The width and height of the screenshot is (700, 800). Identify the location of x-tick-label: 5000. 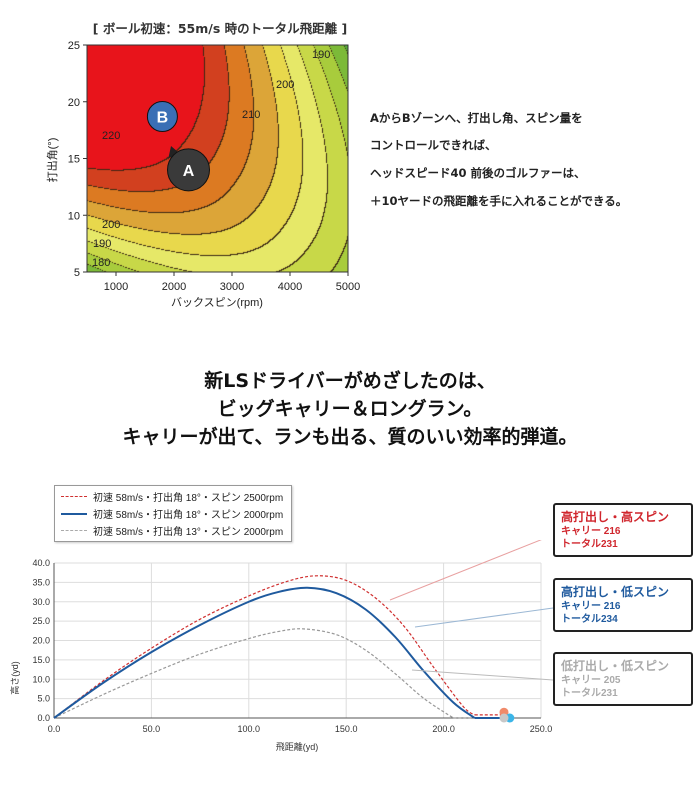
(348, 287).